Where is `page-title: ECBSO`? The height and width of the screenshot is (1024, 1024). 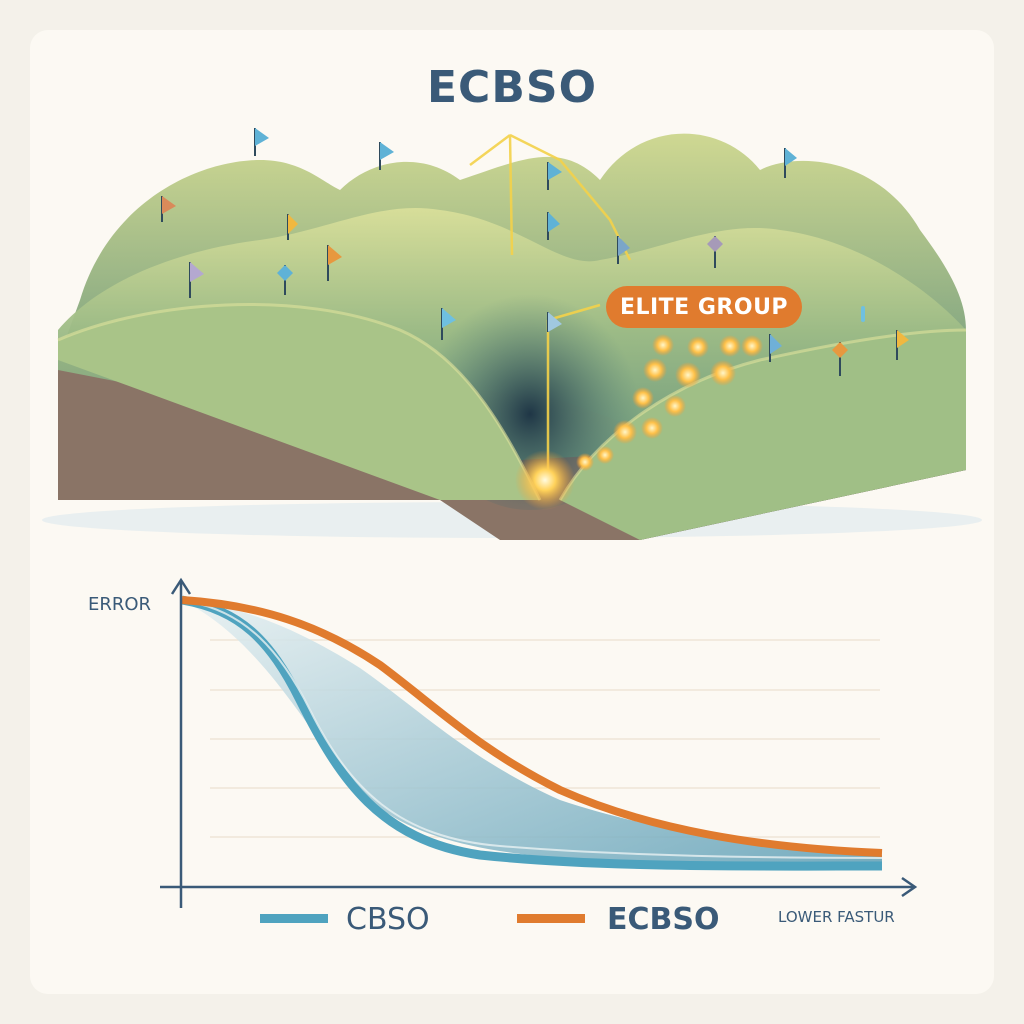
page-title: ECBSO is located at coordinates (512, 87).